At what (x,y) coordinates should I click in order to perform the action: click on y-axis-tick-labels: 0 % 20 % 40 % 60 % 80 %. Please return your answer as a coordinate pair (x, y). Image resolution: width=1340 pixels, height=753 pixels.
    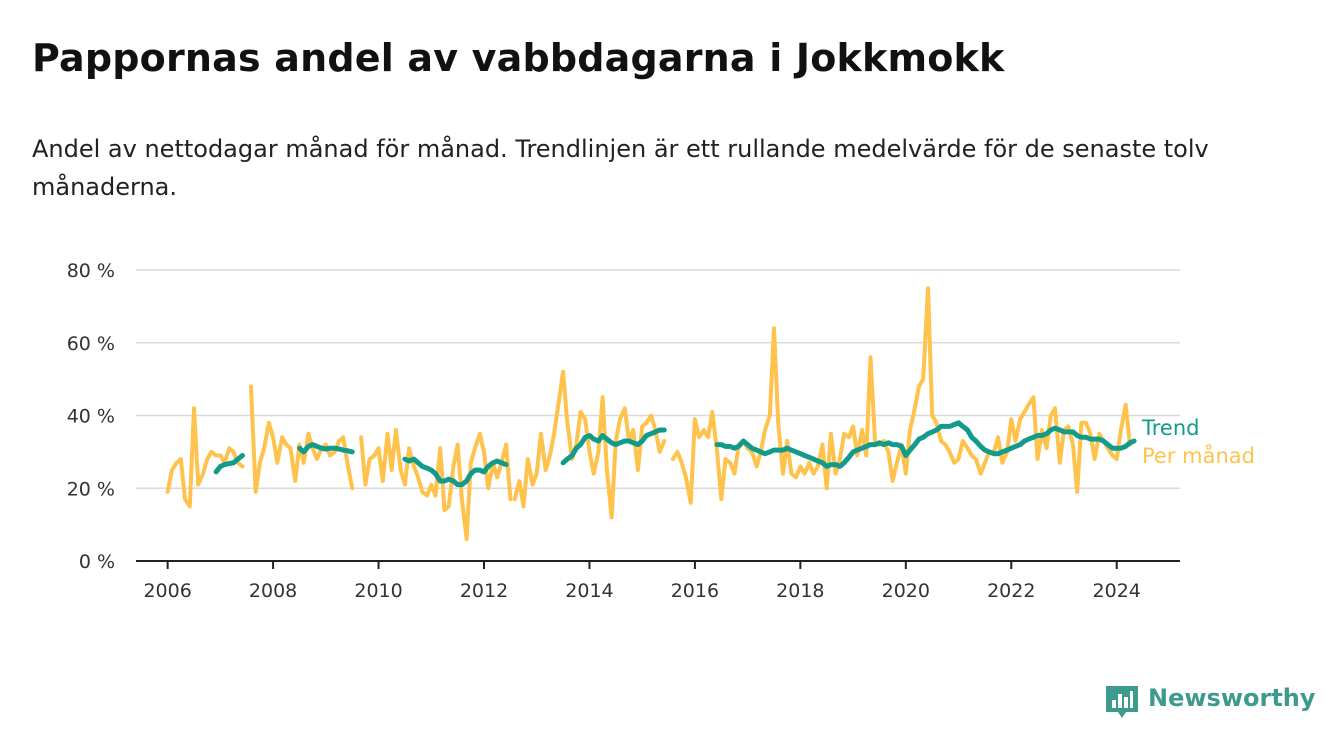
    Looking at the image, I should click on (91, 416).